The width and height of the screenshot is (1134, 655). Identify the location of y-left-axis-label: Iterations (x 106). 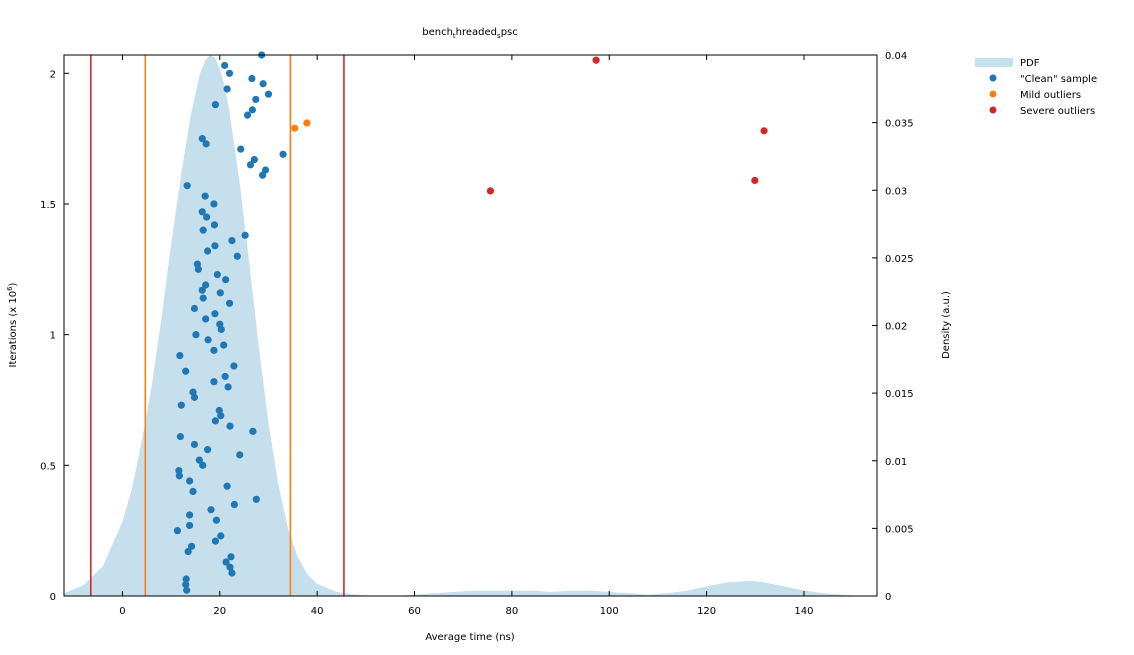
(12, 324).